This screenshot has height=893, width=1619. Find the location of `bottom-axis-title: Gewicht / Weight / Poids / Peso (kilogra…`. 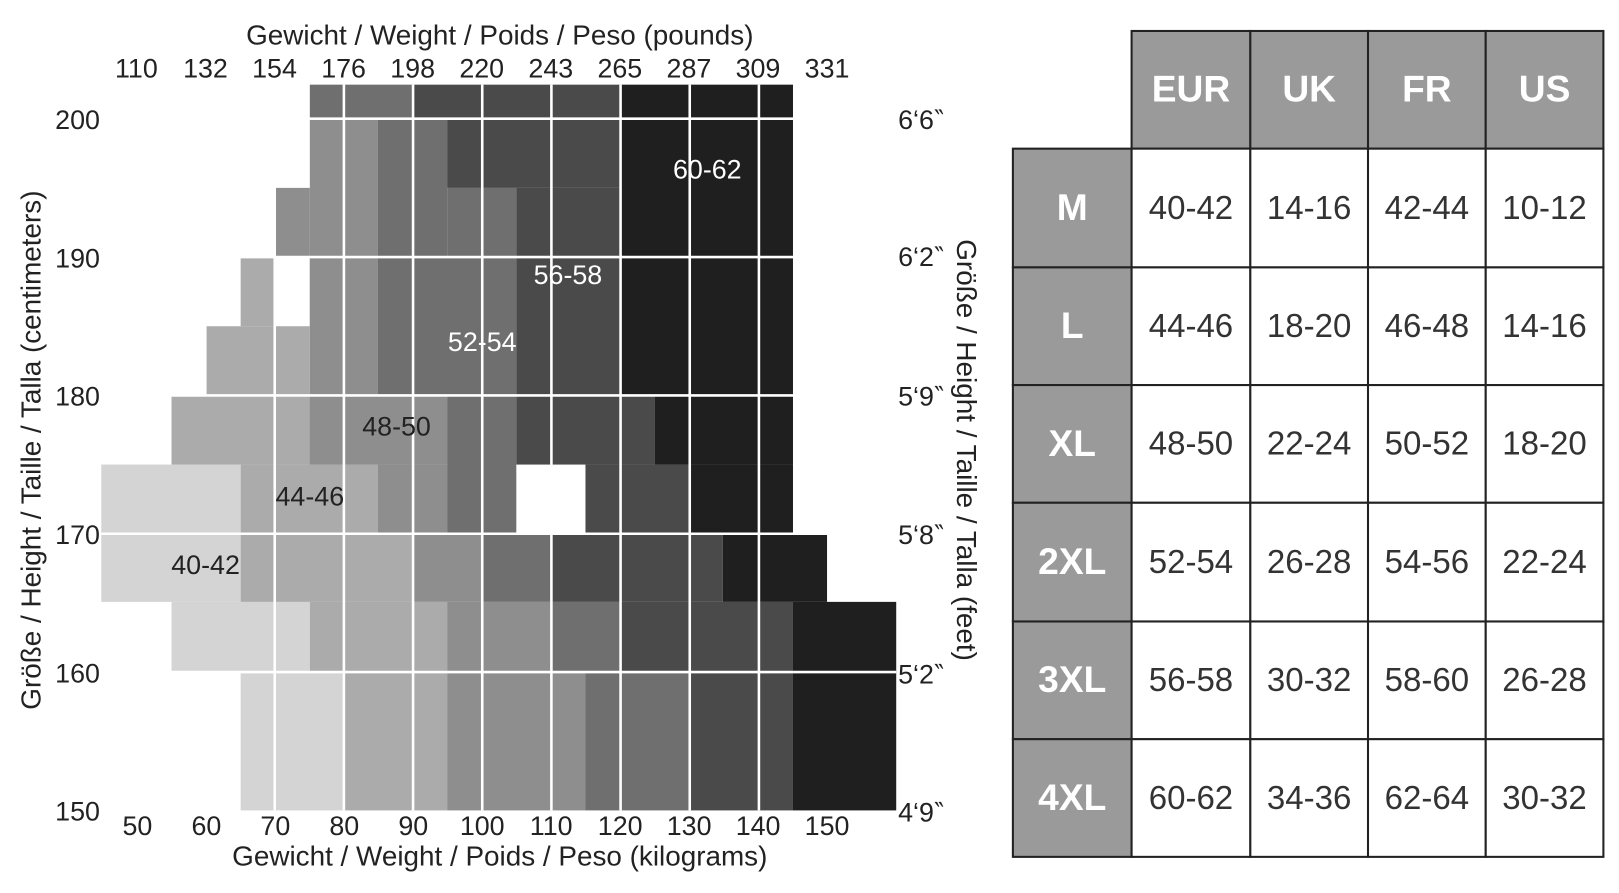

bottom-axis-title: Gewicht / Weight / Poids / Peso (kilogra… is located at coordinates (499, 855).